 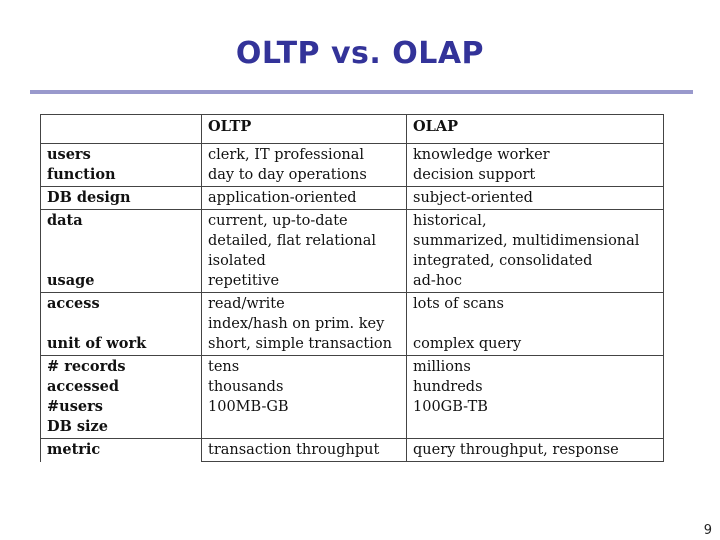 What do you see at coordinates (78, 426) in the screenshot?
I see `row-label: DB size` at bounding box center [78, 426].